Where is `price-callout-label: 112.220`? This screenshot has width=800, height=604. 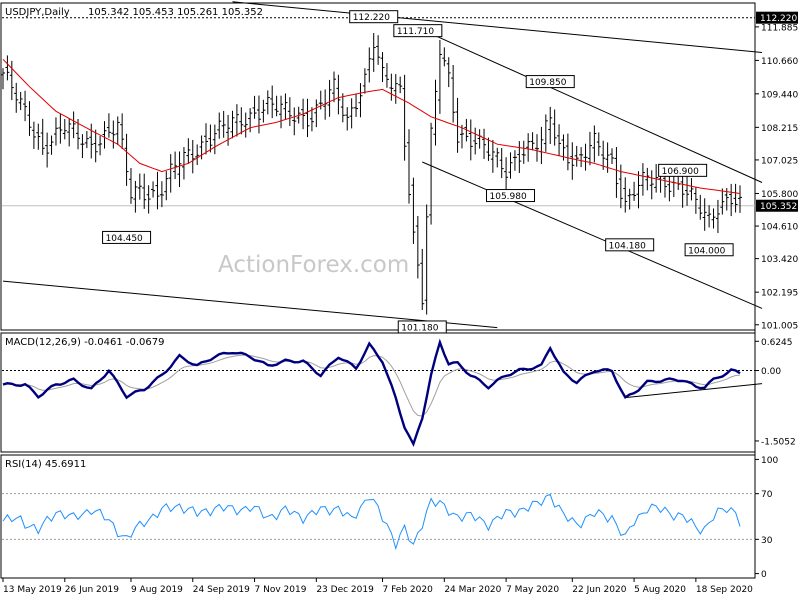
price-callout-label: 112.220 is located at coordinates (371, 18).